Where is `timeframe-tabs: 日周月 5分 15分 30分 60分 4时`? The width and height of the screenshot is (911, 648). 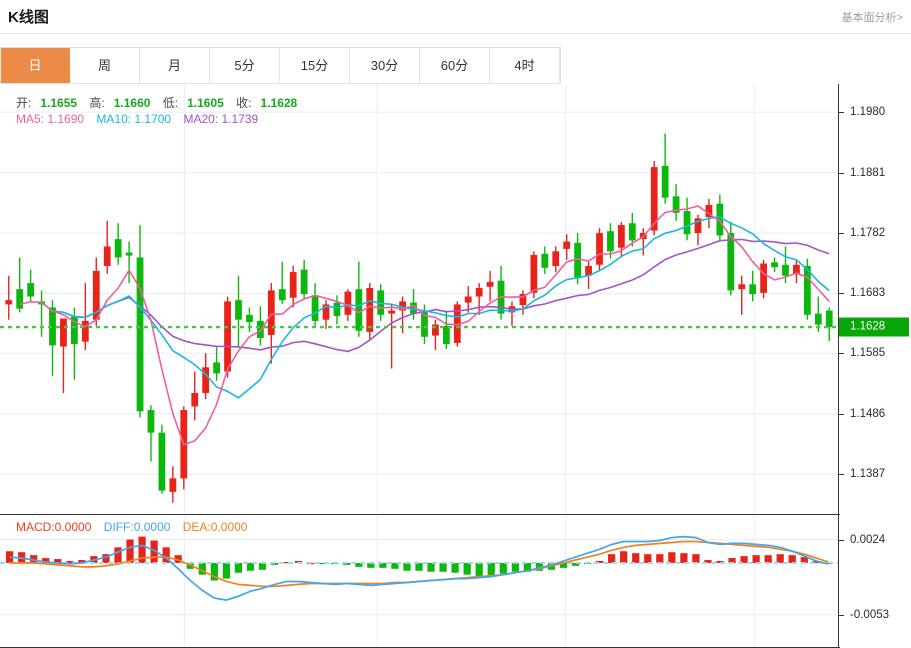 timeframe-tabs: 日周月 5分 15分 30分 60分 4时 is located at coordinates (280, 65).